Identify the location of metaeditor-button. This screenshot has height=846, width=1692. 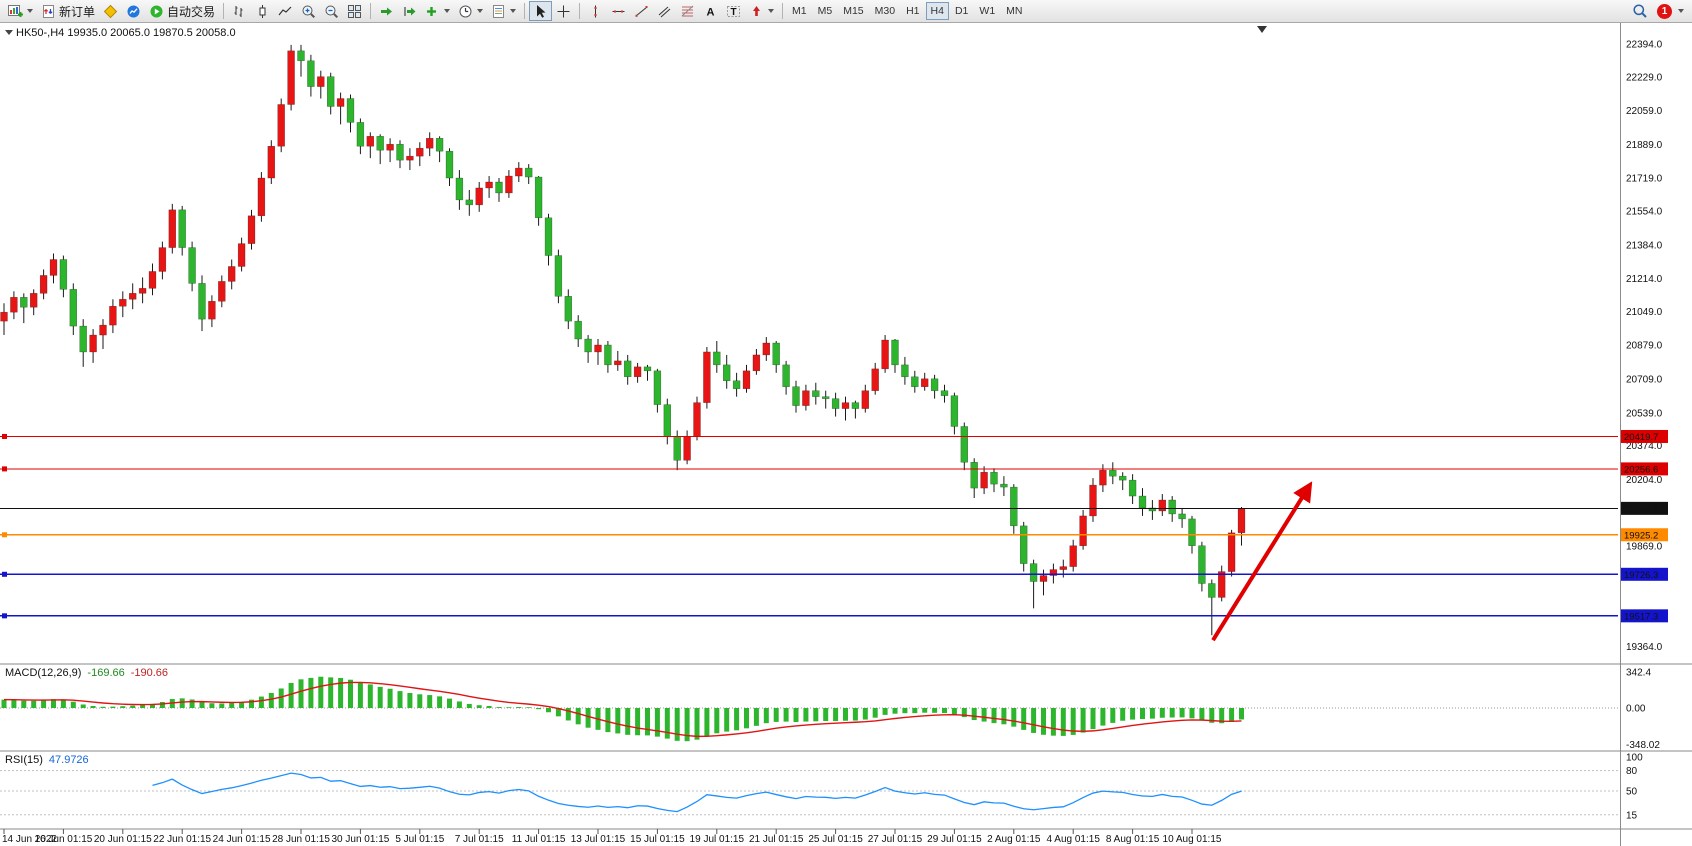
(110, 11).